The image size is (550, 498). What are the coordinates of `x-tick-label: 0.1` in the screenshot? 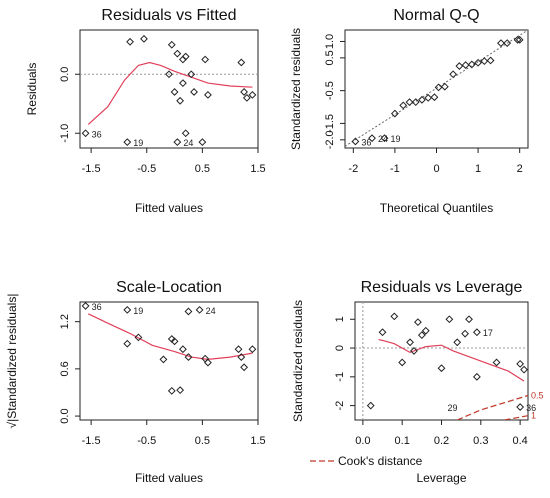 It's located at (402, 441).